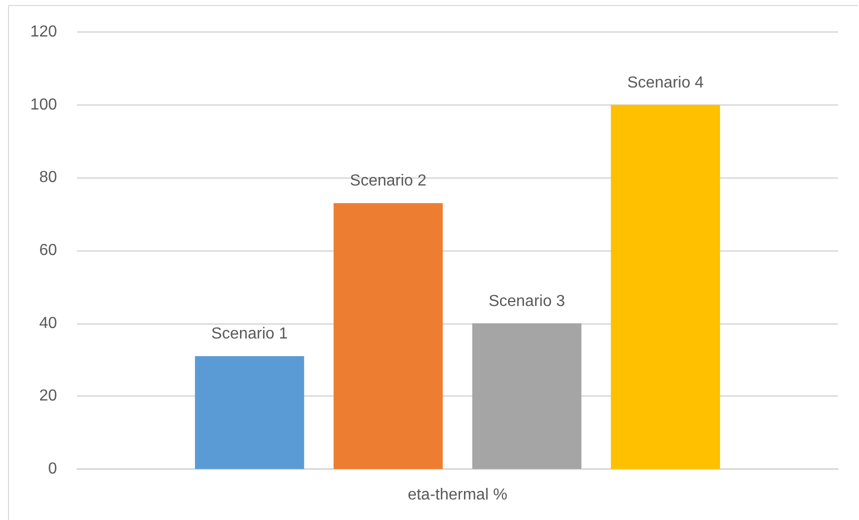 This screenshot has width=859, height=520. I want to click on series-label: Scenario 3, so click(527, 301).